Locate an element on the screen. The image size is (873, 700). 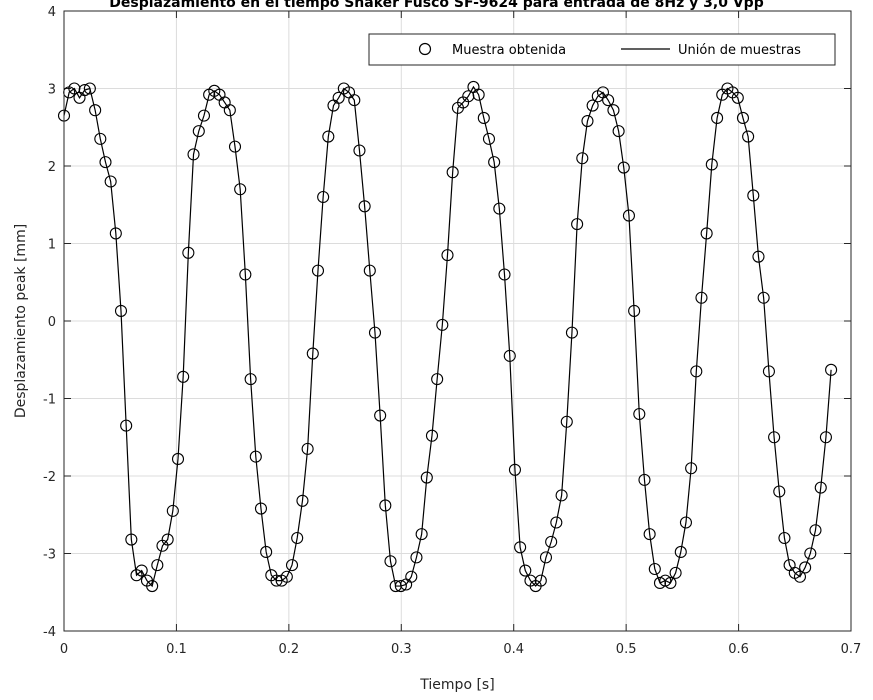
legend-box is located at coordinates (602, 49).